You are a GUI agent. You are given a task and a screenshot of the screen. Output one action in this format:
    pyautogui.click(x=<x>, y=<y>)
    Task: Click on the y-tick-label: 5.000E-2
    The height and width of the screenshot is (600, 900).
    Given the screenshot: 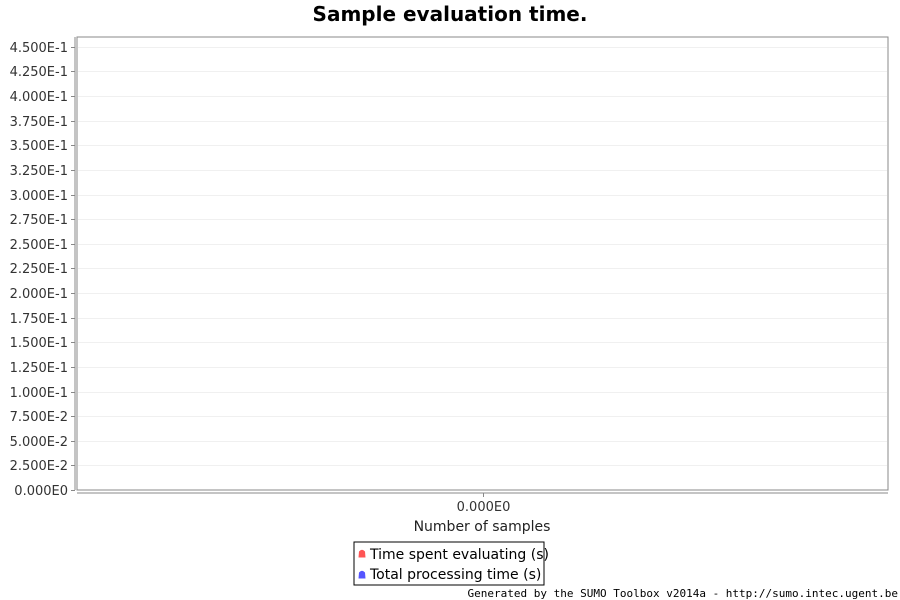 What is the action you would take?
    pyautogui.click(x=39, y=442)
    